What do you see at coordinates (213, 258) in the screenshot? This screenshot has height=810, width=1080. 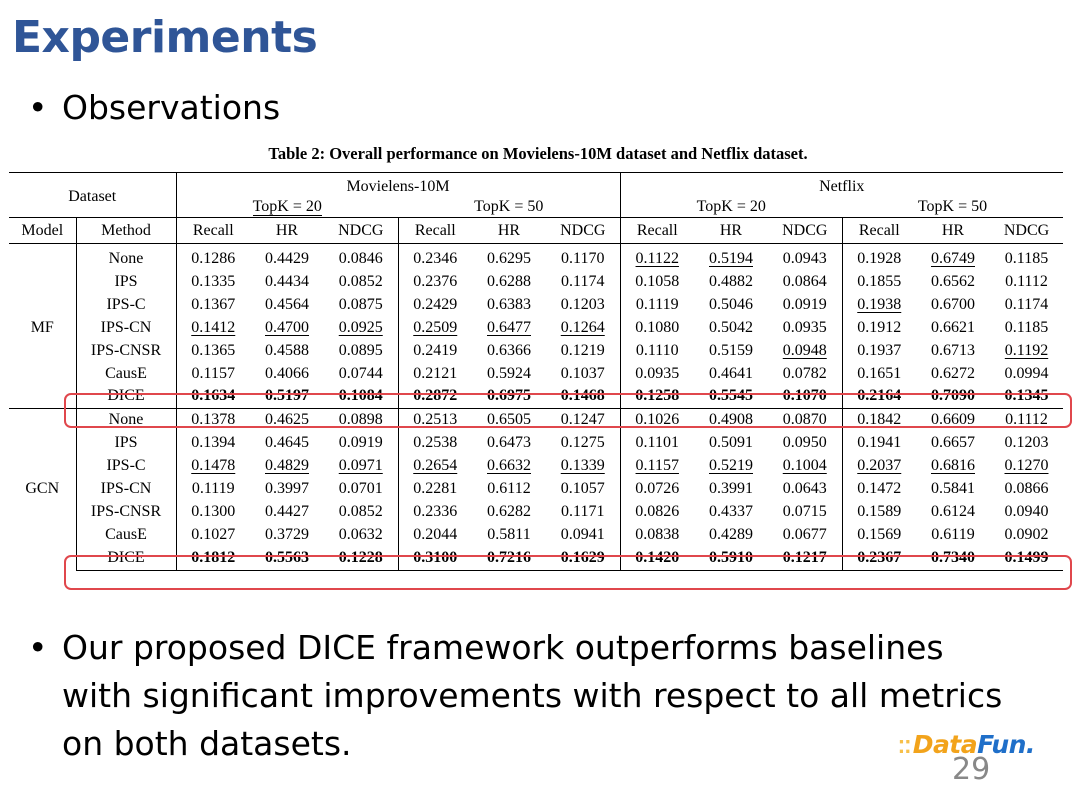 I see `value-cell: 0.1286` at bounding box center [213, 258].